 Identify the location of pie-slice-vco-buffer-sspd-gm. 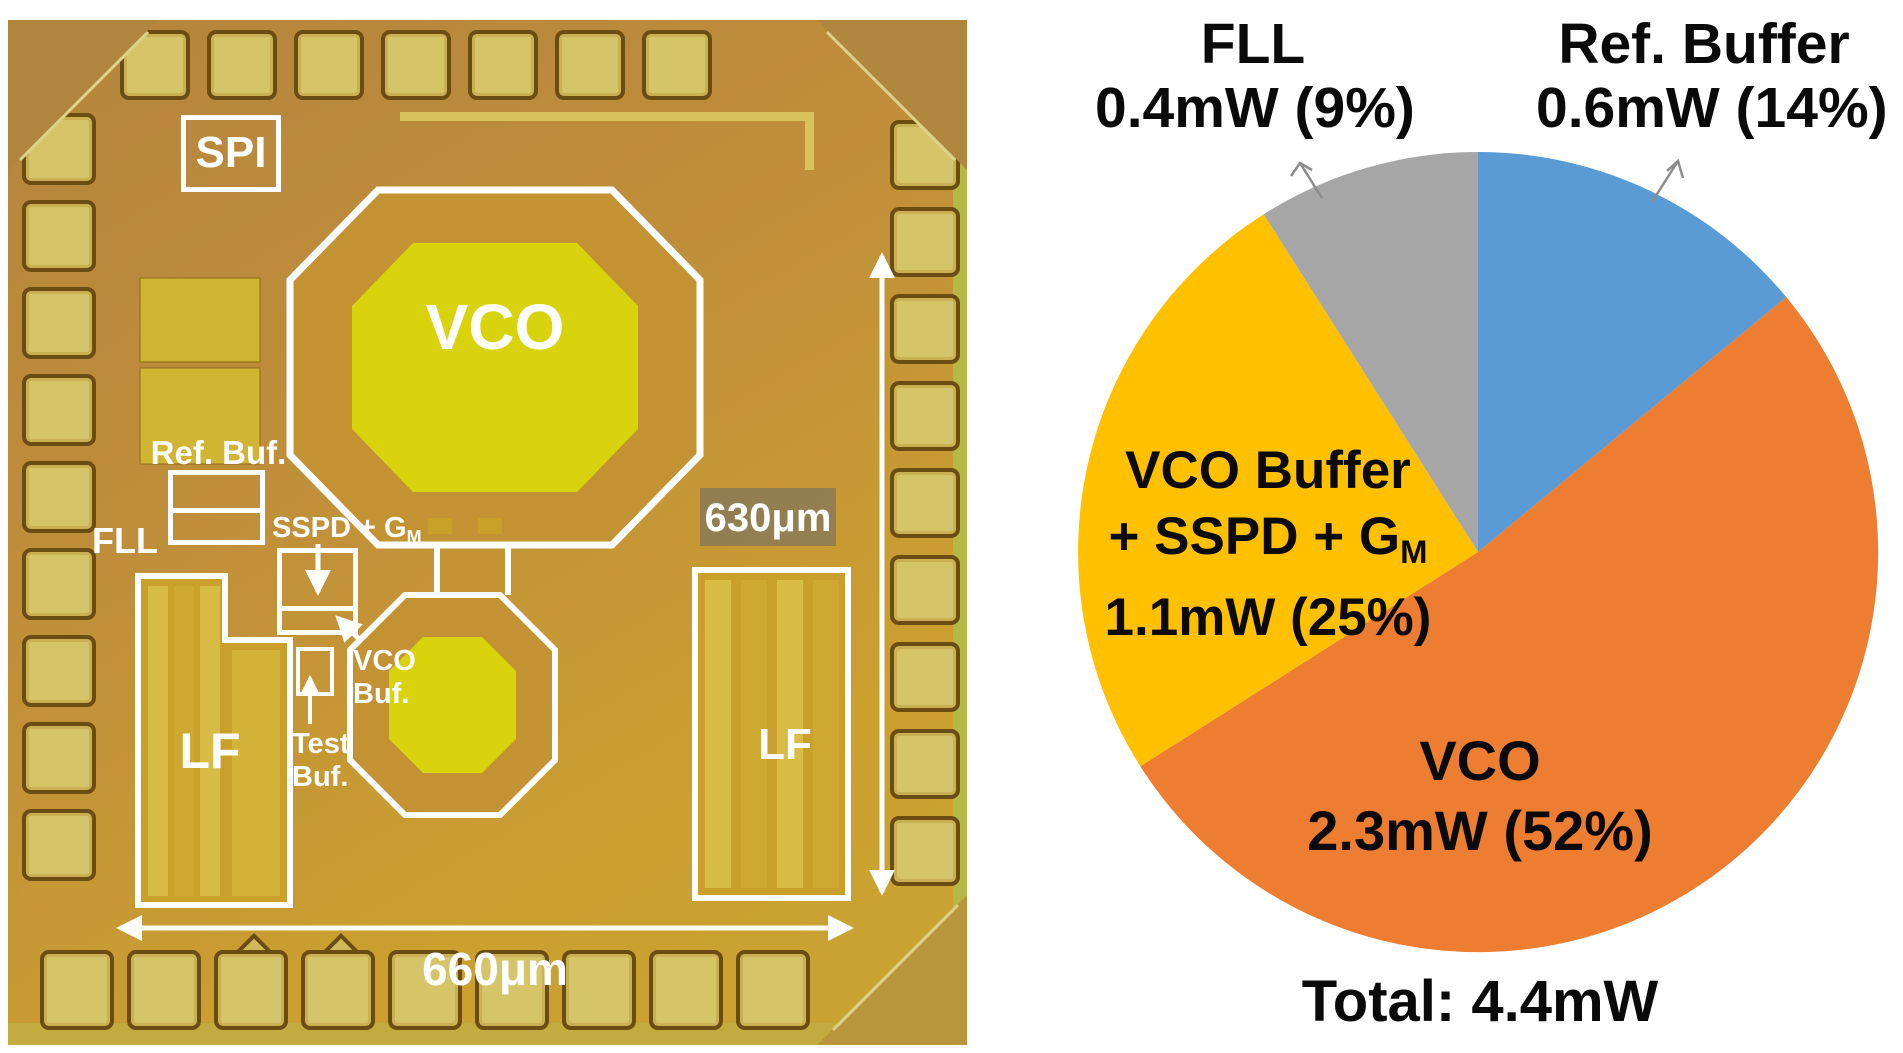
(1278, 490).